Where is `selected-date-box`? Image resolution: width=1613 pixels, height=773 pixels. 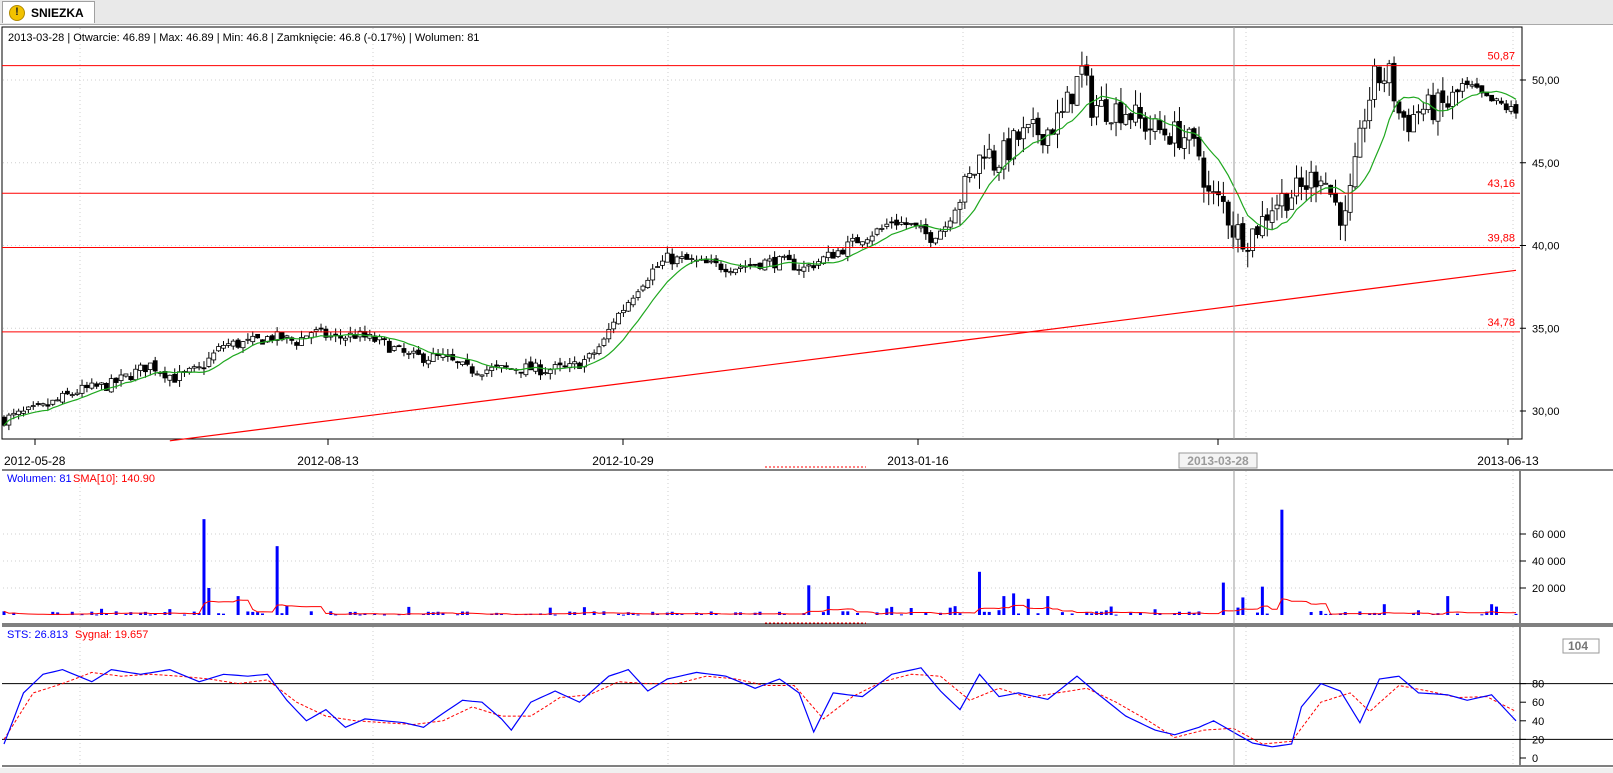 selected-date-box is located at coordinates (1218, 460).